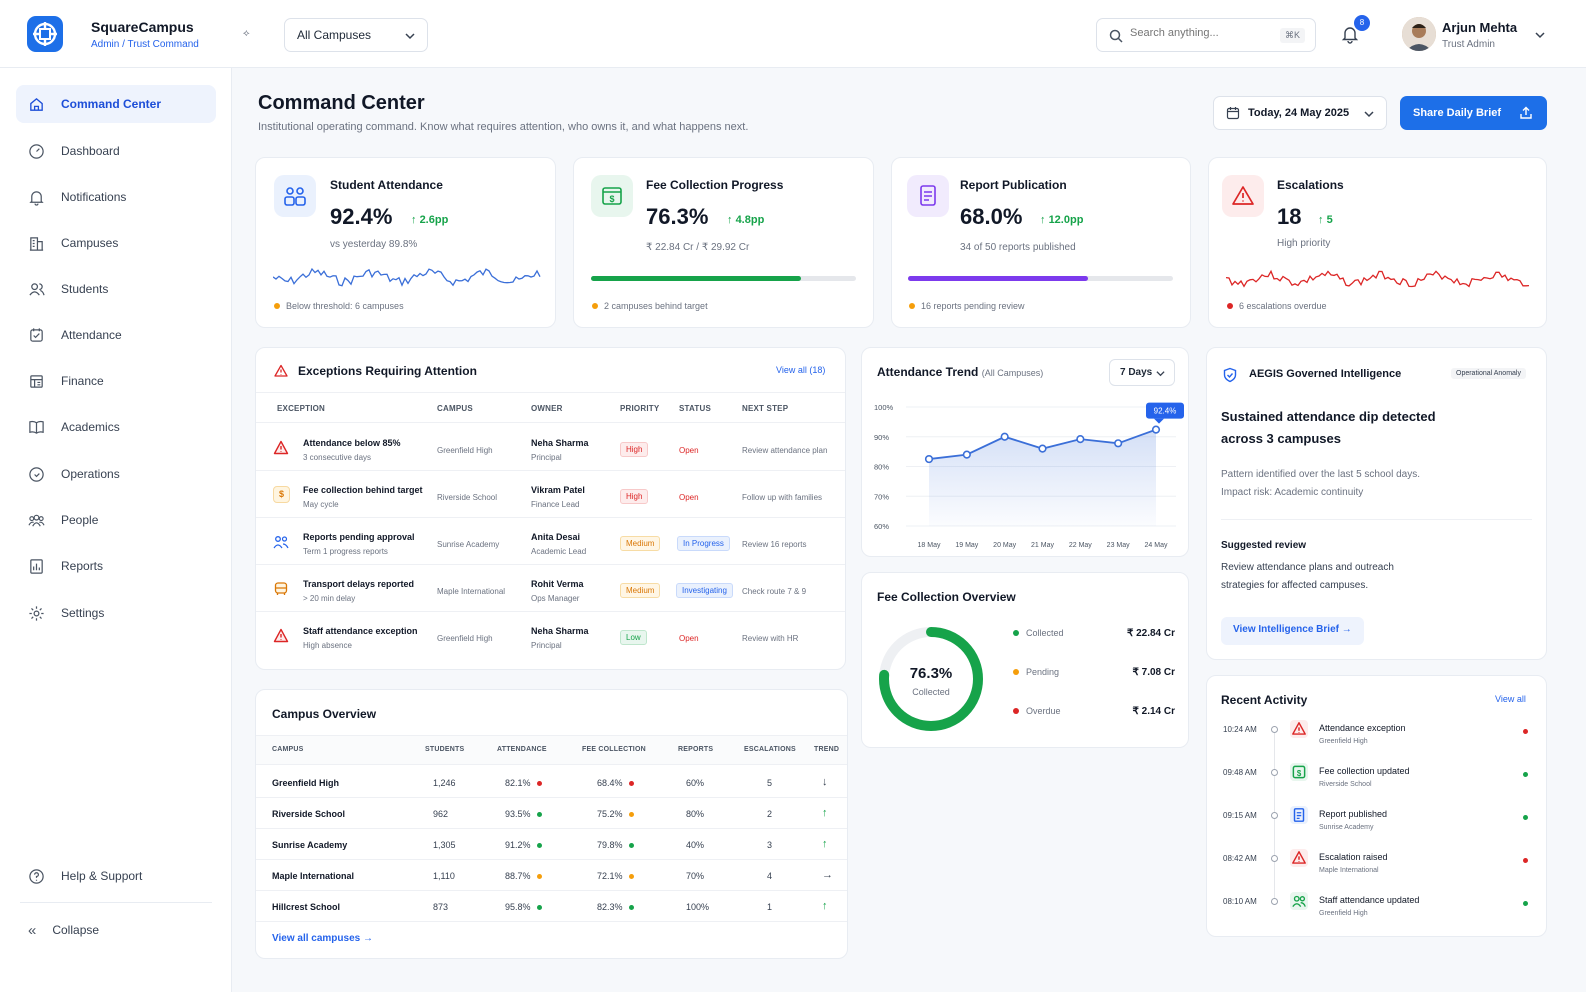 The image size is (1586, 992). I want to click on share-daily-brief-button: Share Daily Brief, so click(1473, 113).